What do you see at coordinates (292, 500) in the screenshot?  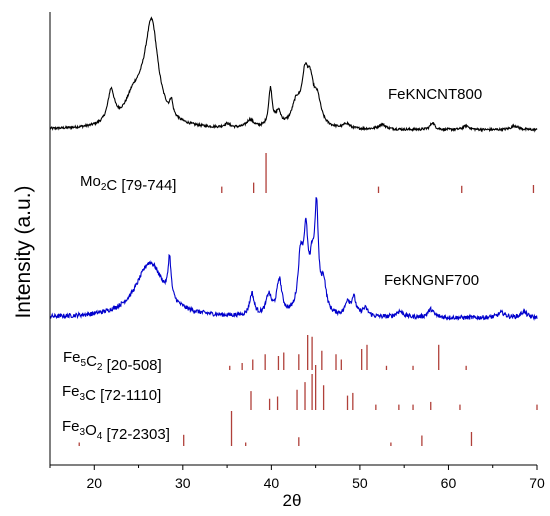 I see `x-axis-label: 2θ` at bounding box center [292, 500].